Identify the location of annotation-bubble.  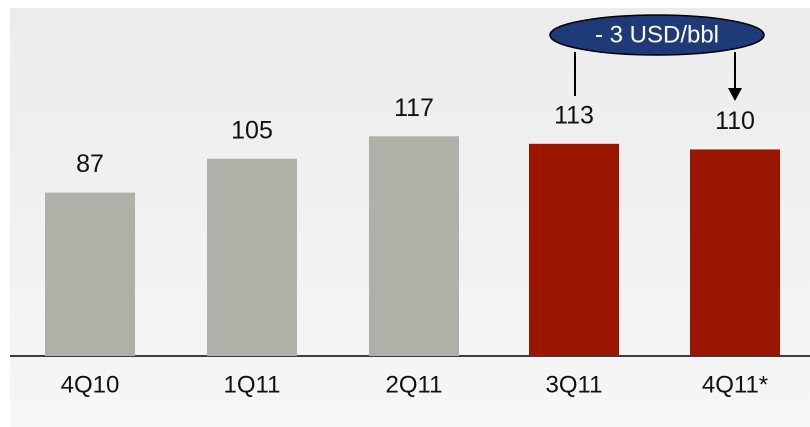
(657, 35).